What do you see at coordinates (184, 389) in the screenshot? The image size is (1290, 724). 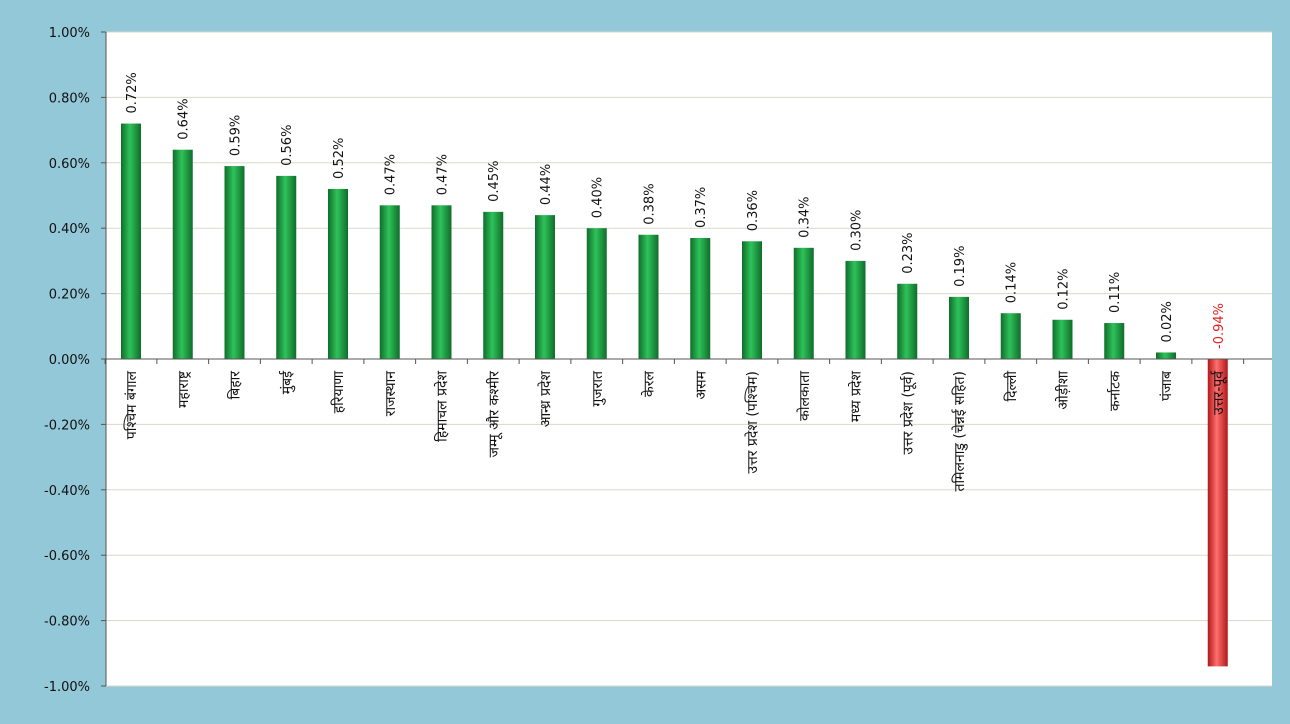 I see `category-label: महाराष्ट्र` at bounding box center [184, 389].